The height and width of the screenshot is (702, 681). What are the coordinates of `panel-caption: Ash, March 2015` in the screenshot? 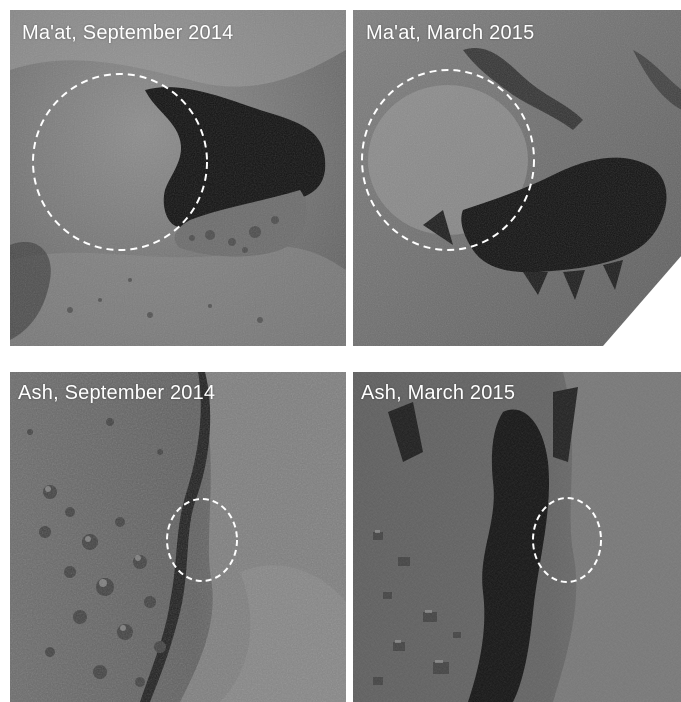 It's located at (438, 393).